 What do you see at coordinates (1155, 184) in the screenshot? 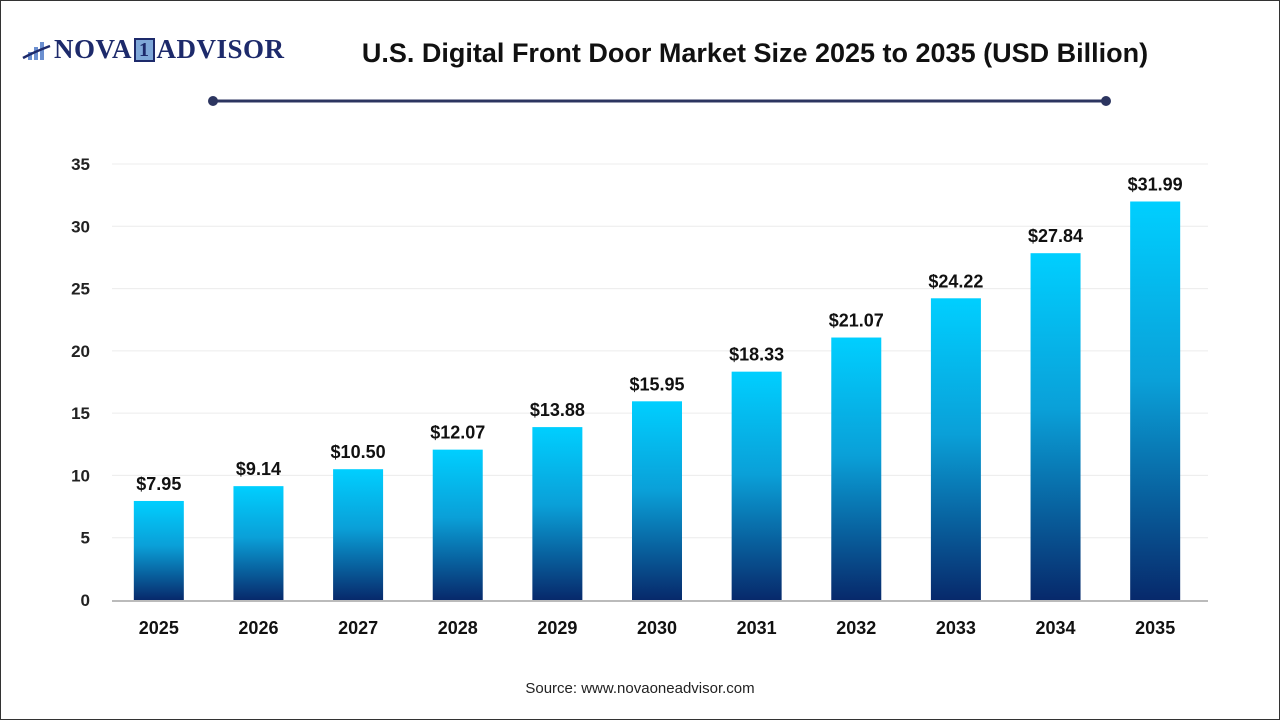
I see `data-label: $31.99` at bounding box center [1155, 184].